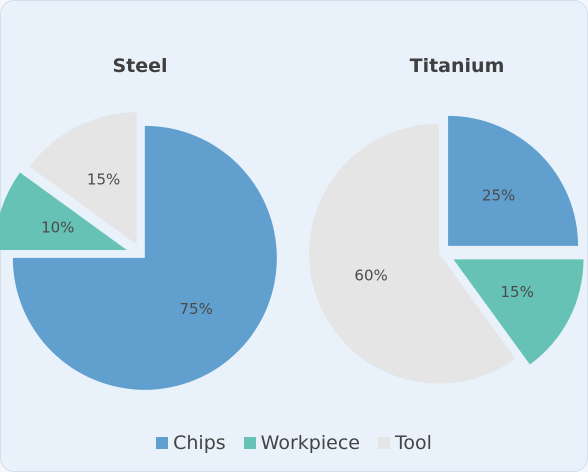 Image resolution: width=588 pixels, height=472 pixels. Describe the element at coordinates (199, 443) in the screenshot. I see `legend-label: Chips` at that location.